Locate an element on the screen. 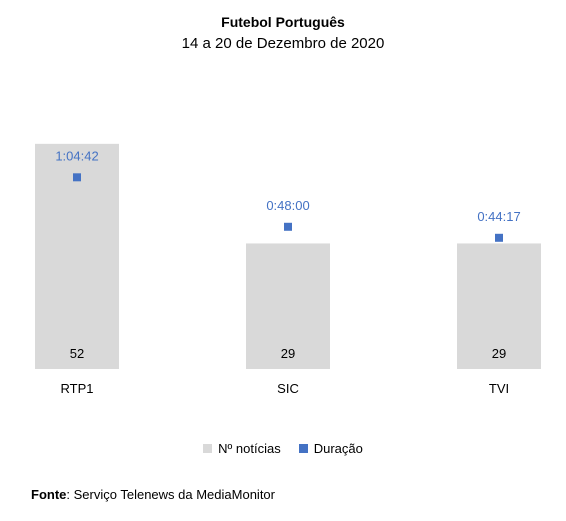 The width and height of the screenshot is (566, 521). duration-label-rtp1: 1:04:42 is located at coordinates (76, 155).